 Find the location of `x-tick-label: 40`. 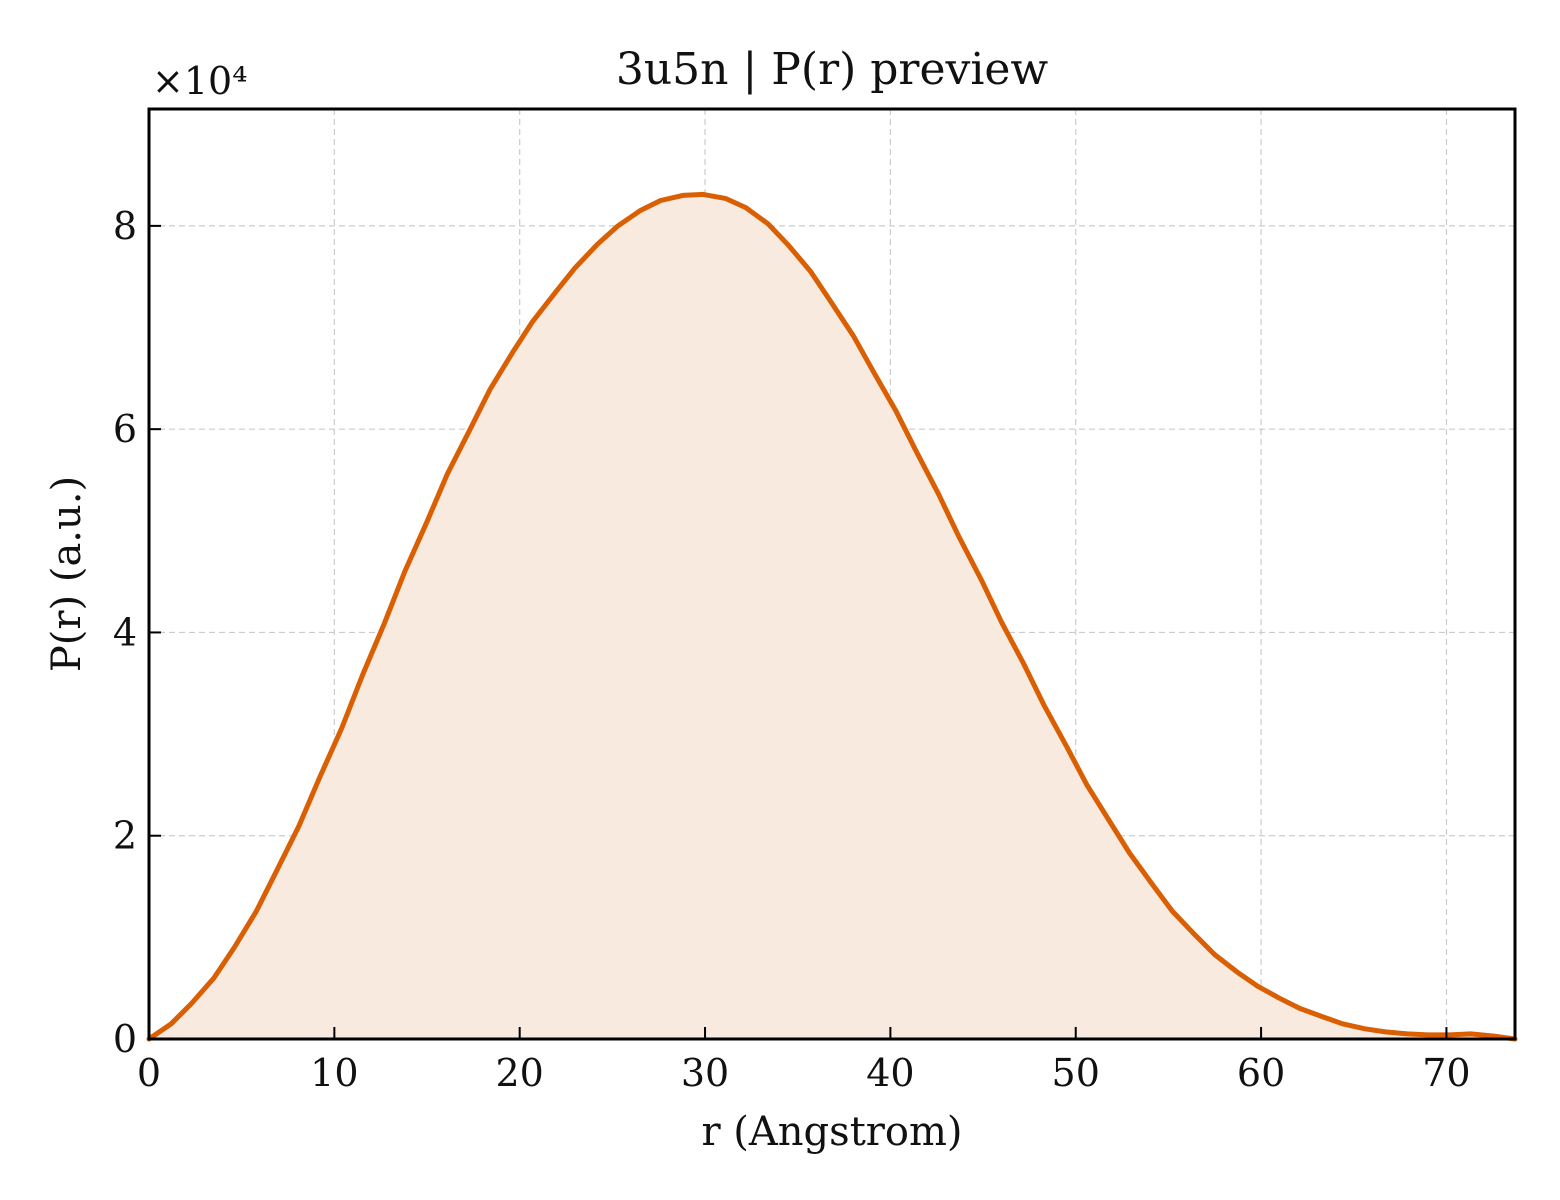

x-tick-label: 40 is located at coordinates (890, 1073).